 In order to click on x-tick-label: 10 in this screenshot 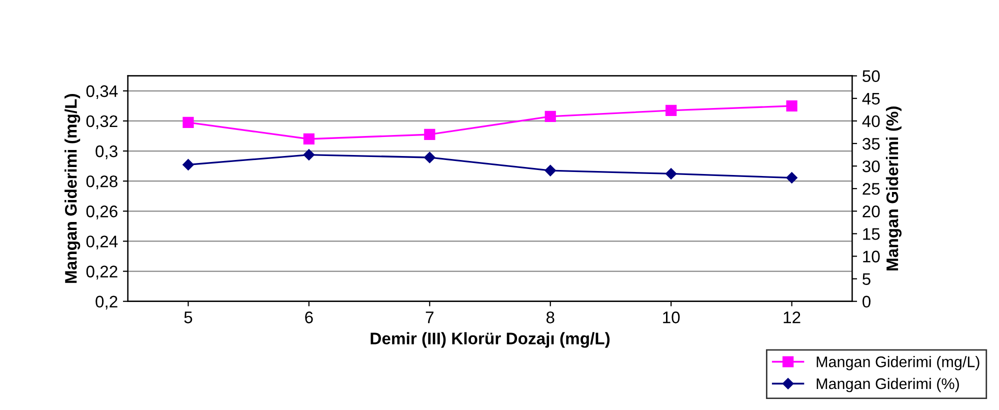, I will do `click(671, 318)`.